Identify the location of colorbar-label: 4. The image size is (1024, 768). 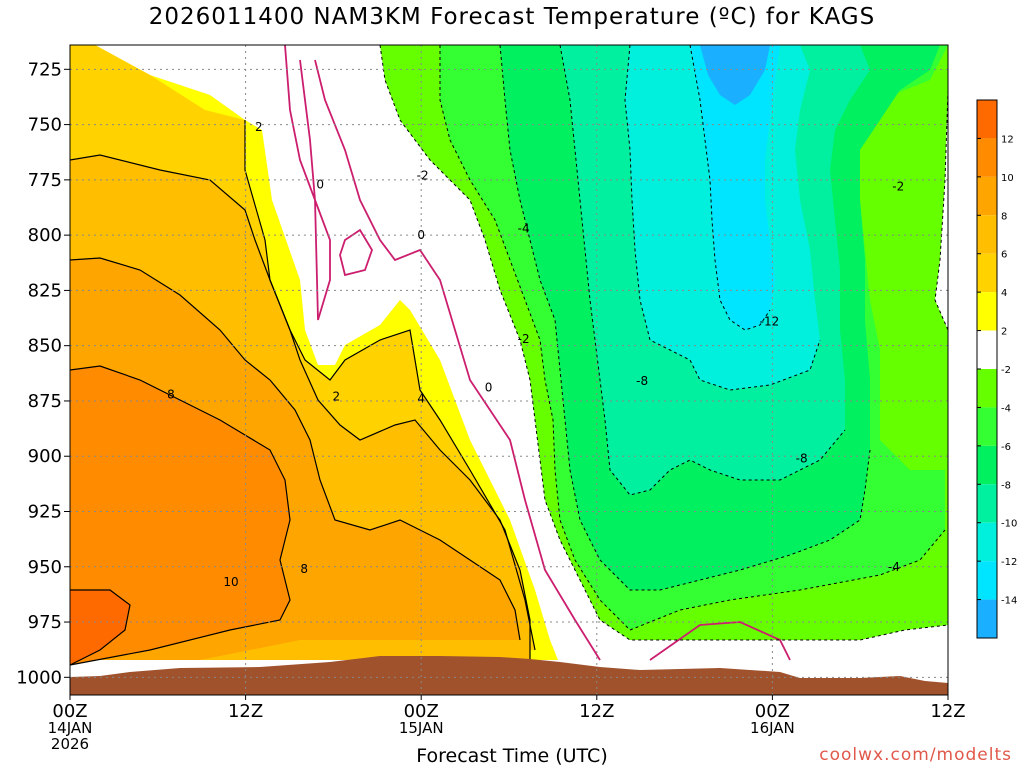
(1004, 293).